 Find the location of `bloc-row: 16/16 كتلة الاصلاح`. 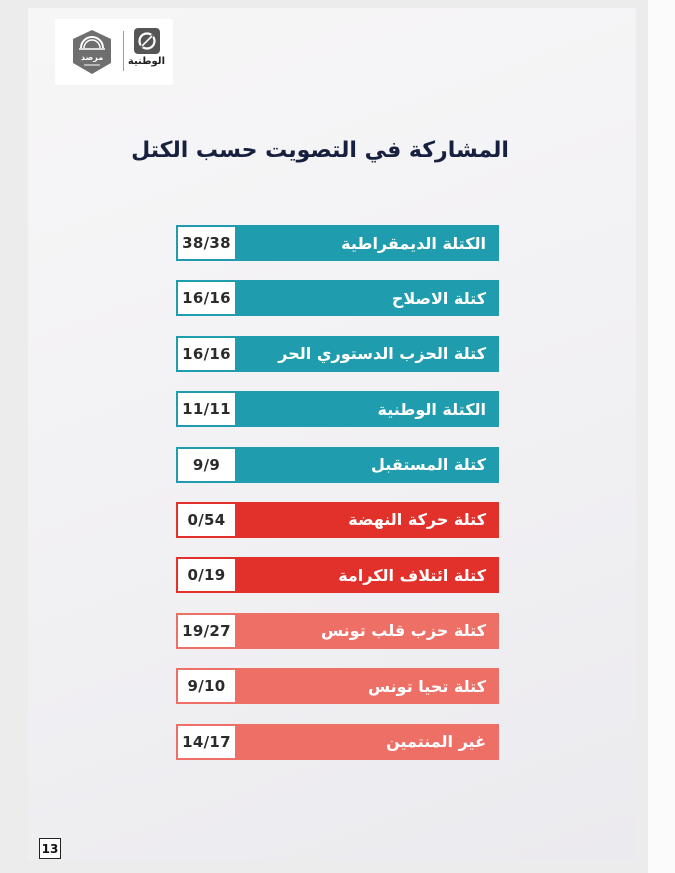

bloc-row: 16/16 كتلة الاصلاح is located at coordinates (337, 298).